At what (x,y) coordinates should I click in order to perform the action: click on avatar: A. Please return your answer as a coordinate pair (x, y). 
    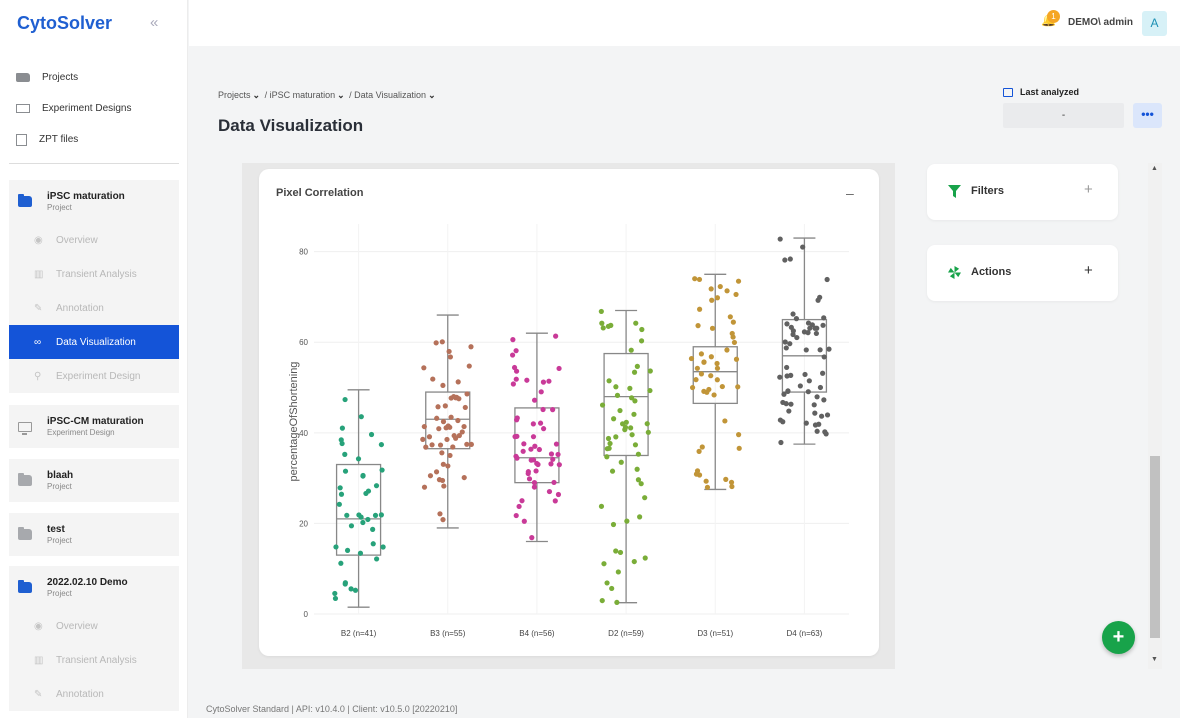
    Looking at the image, I should click on (1154, 23).